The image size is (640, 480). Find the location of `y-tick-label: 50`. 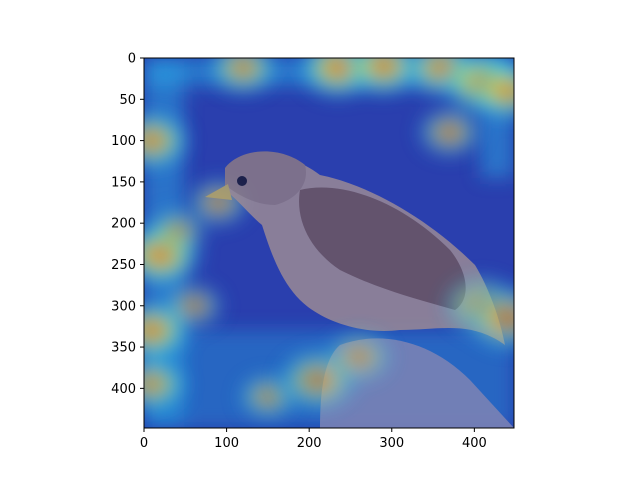

y-tick-label: 50 is located at coordinates (127, 100).